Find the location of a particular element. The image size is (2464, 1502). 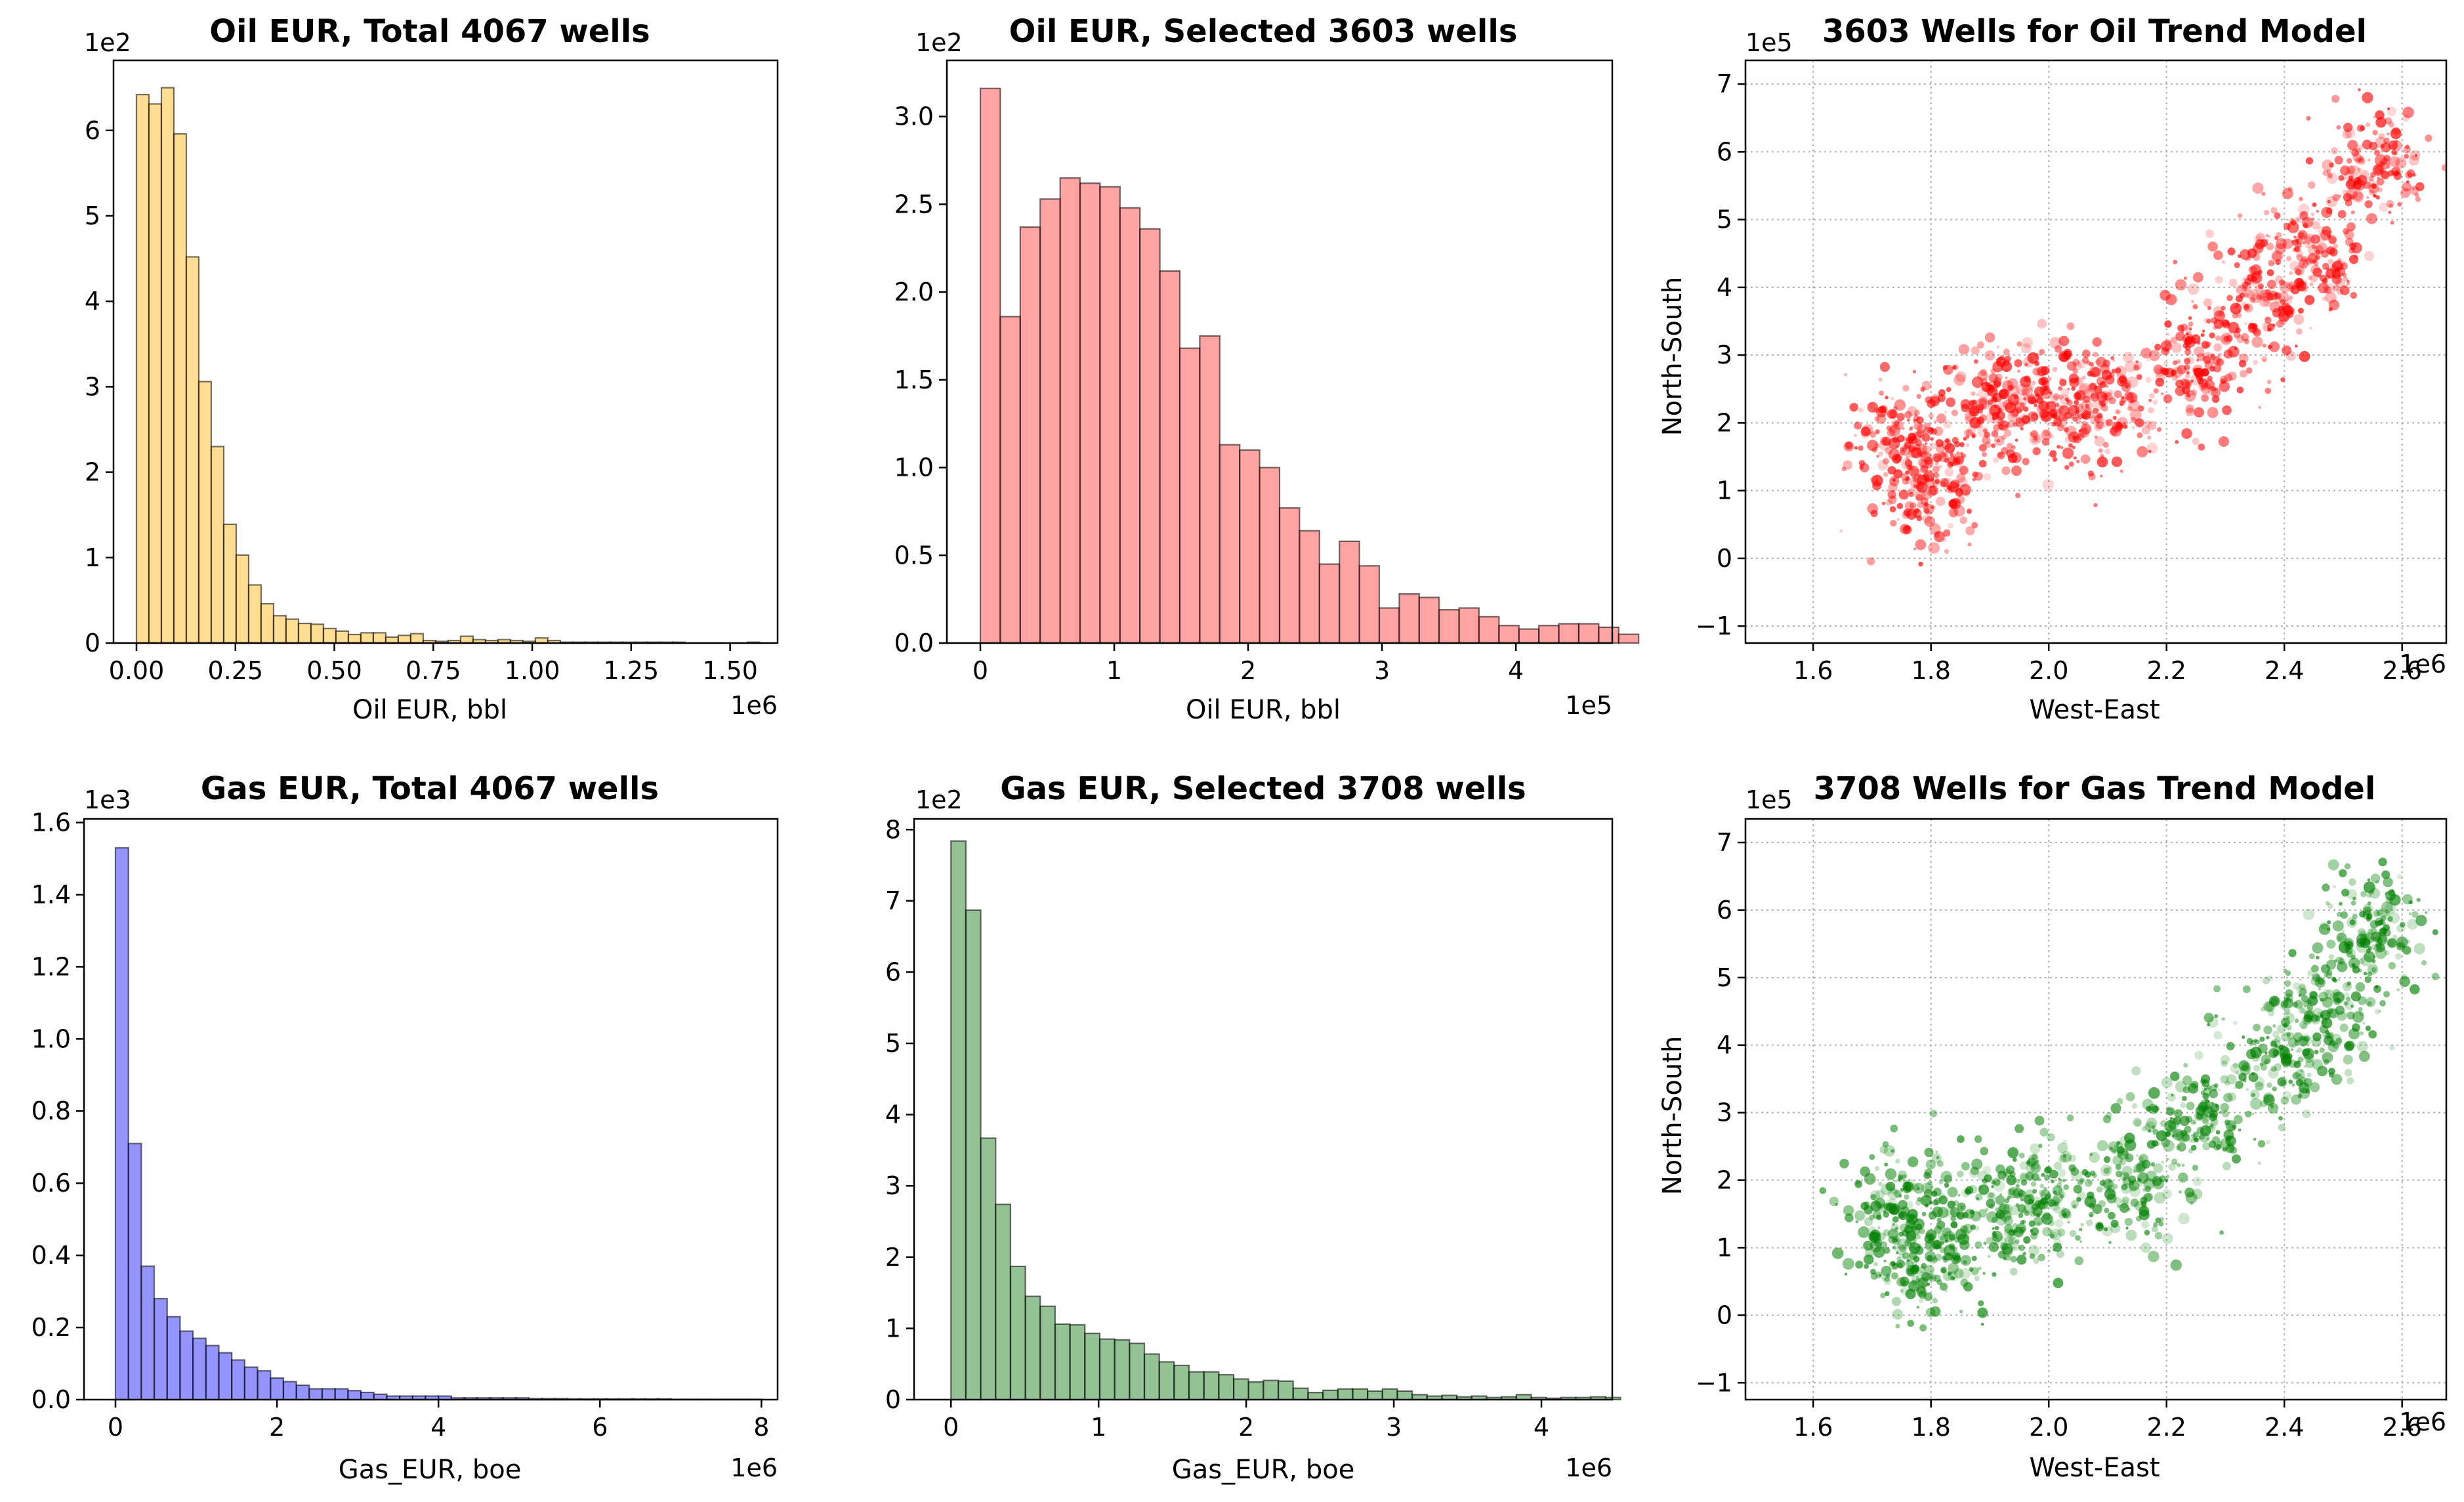

y-tick-label: 3 is located at coordinates (92, 386).